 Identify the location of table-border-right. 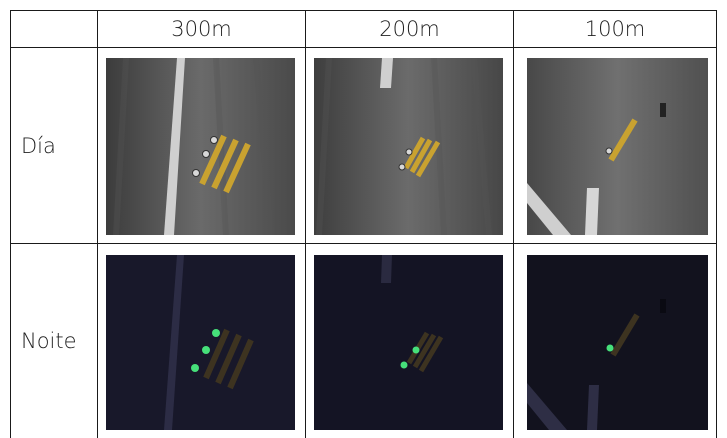
(716, 224).